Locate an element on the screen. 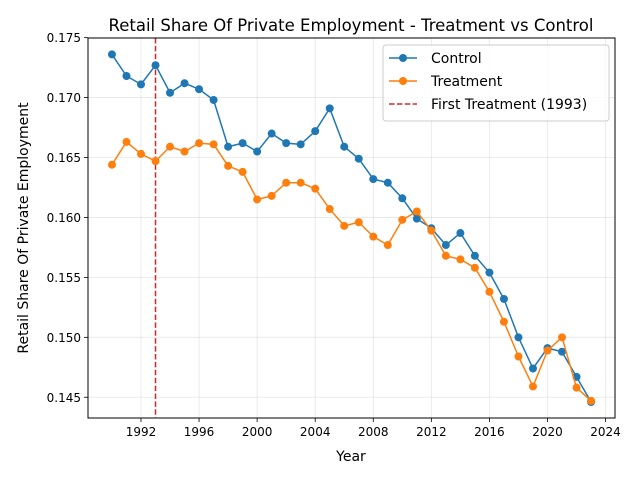 Image resolution: width=640 pixels, height=480 pixels. x-tick-label: 2016 is located at coordinates (489, 432).